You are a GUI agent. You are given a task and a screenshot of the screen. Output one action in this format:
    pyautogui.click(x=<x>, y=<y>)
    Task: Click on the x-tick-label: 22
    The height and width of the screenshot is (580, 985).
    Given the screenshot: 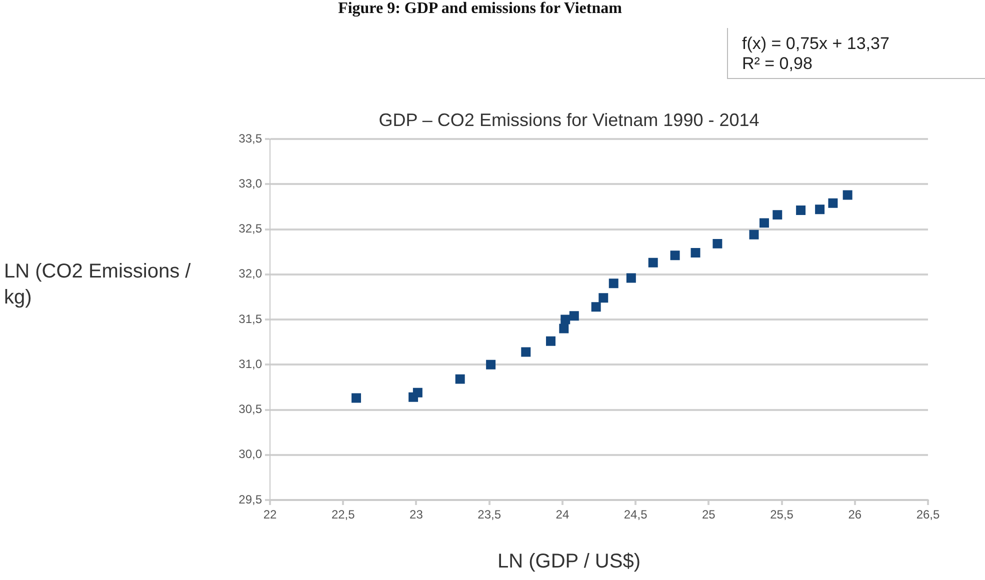 What is the action you would take?
    pyautogui.click(x=270, y=515)
    